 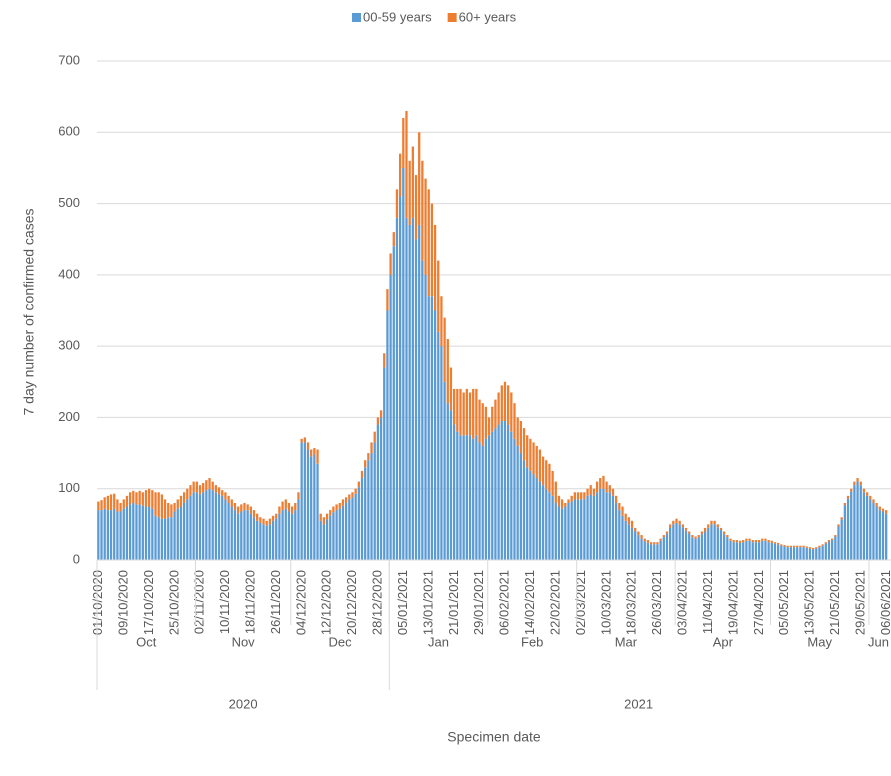 I want to click on legend-label: 00-59 years, so click(x=397, y=16).